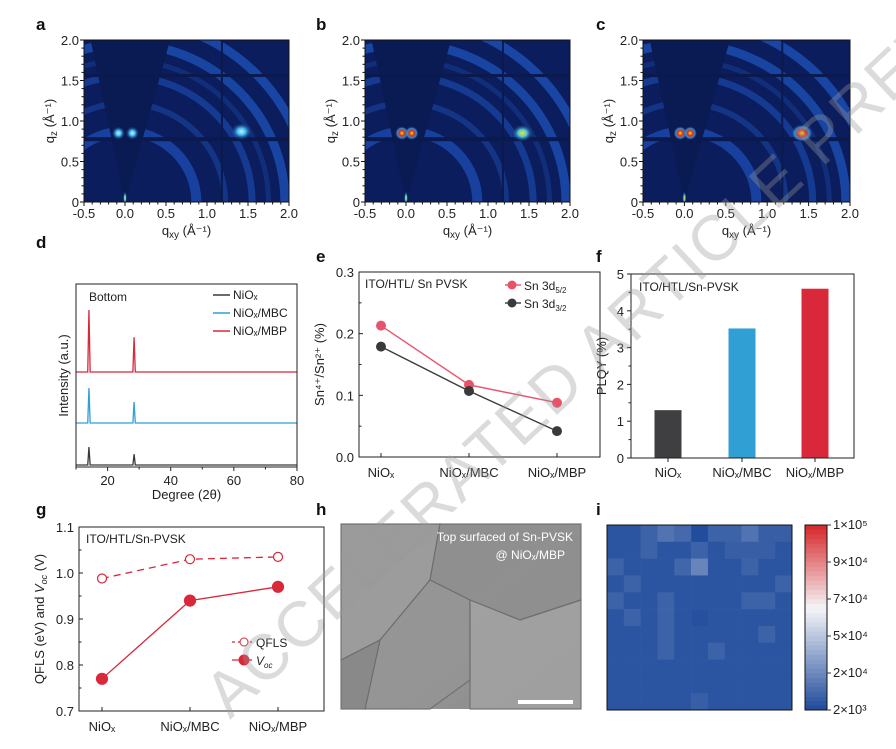 Image resolution: width=896 pixels, height=749 pixels. Describe the element at coordinates (467, 121) in the screenshot. I see `map-content` at that location.